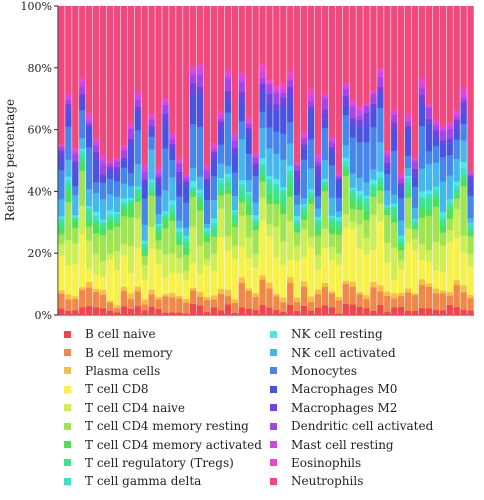 Image resolution: width=484 pixels, height=500 pixels. I want to click on legend-item: B cell memory, so click(167, 352).